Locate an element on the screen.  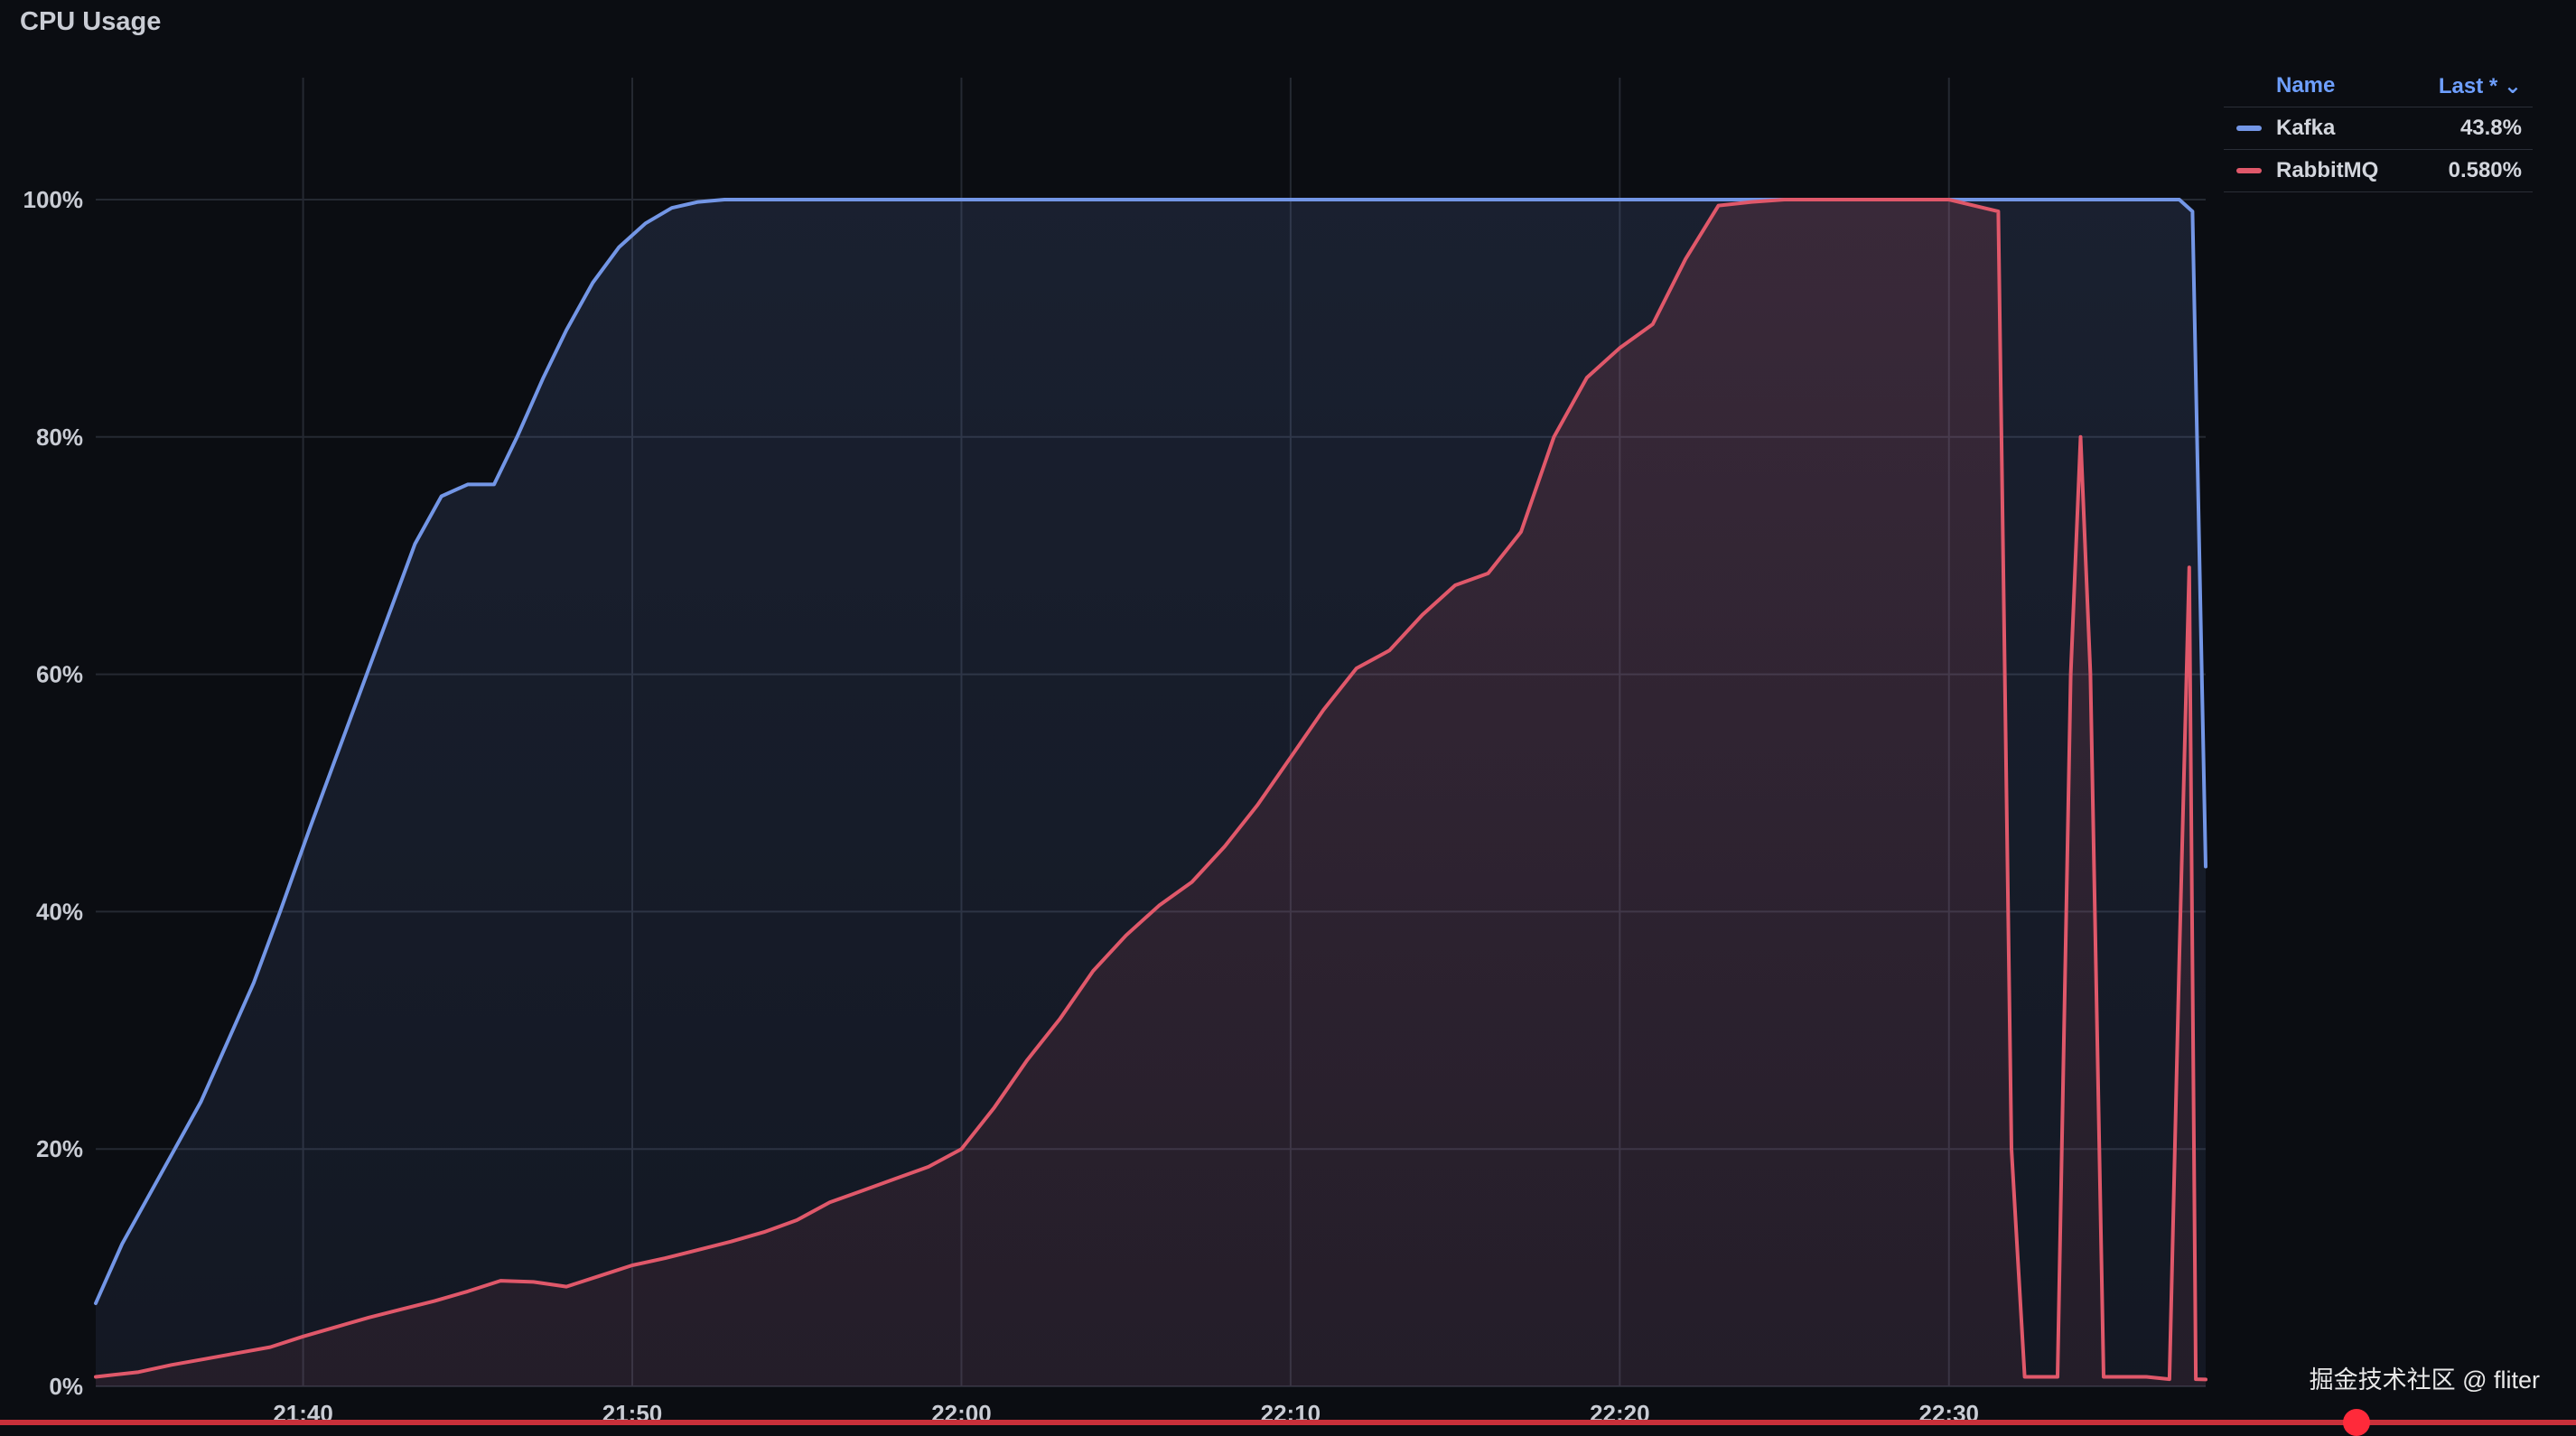
legend-item-name: Kafka is located at coordinates (2306, 128).